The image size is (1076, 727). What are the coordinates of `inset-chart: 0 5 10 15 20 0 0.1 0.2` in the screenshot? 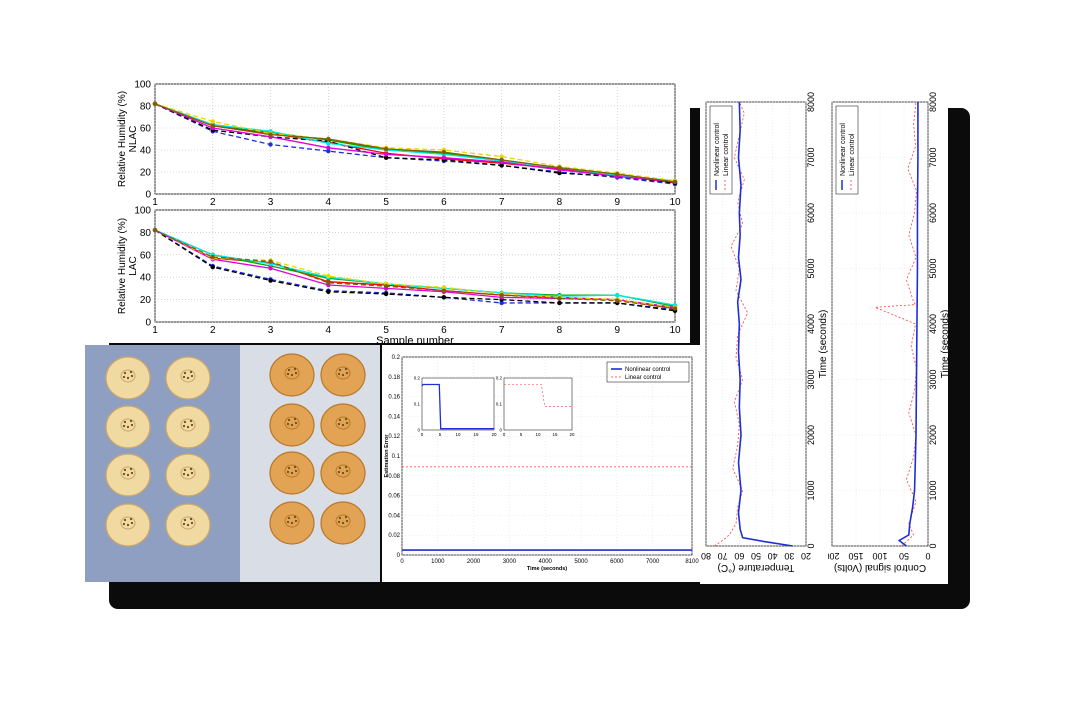 It's located at (455, 407).